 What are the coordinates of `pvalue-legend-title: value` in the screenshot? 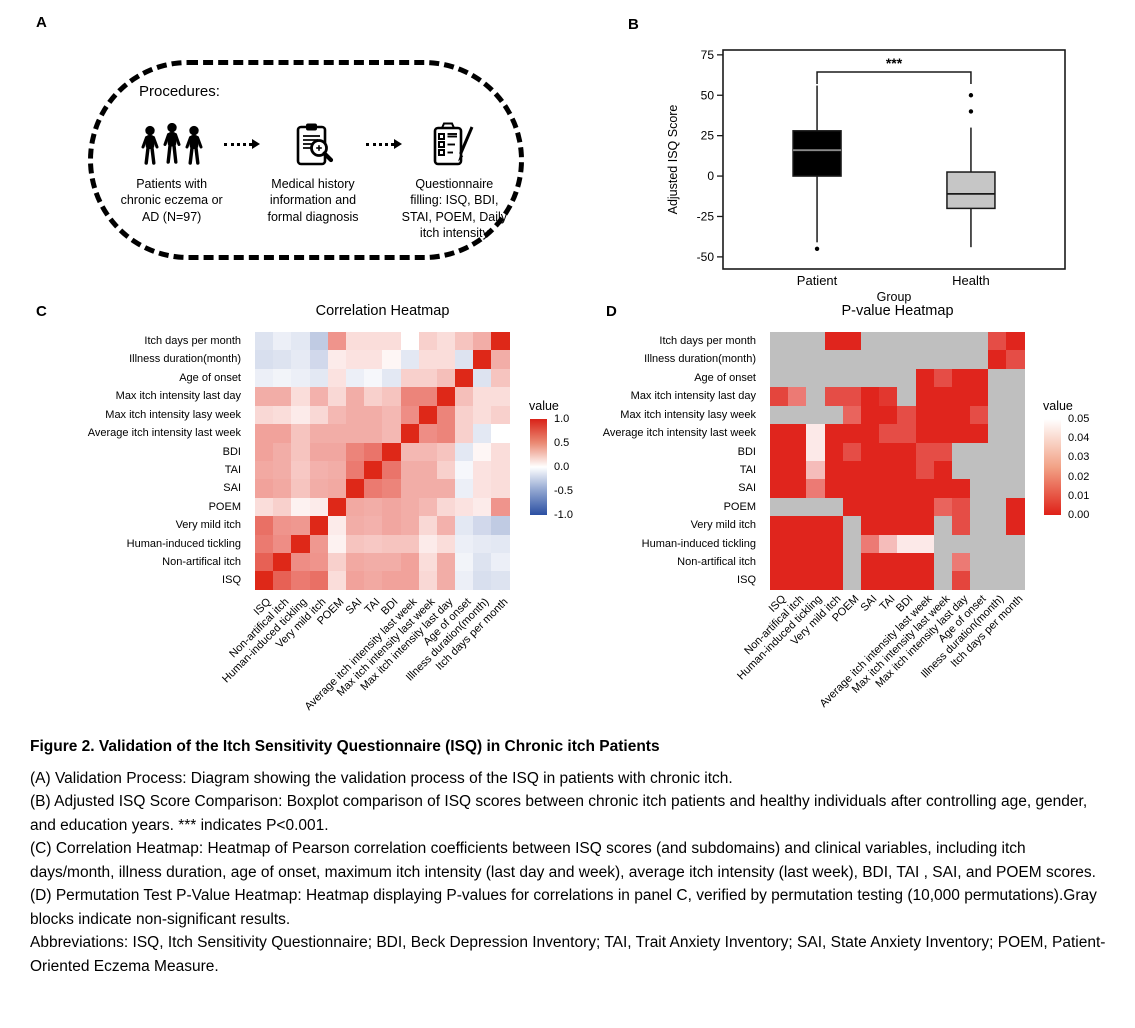 It's located at (1058, 406).